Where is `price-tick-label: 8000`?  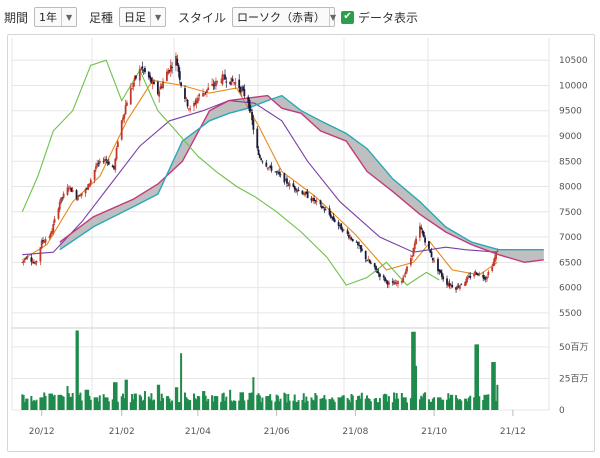
price-tick-label: 8000 is located at coordinates (570, 188).